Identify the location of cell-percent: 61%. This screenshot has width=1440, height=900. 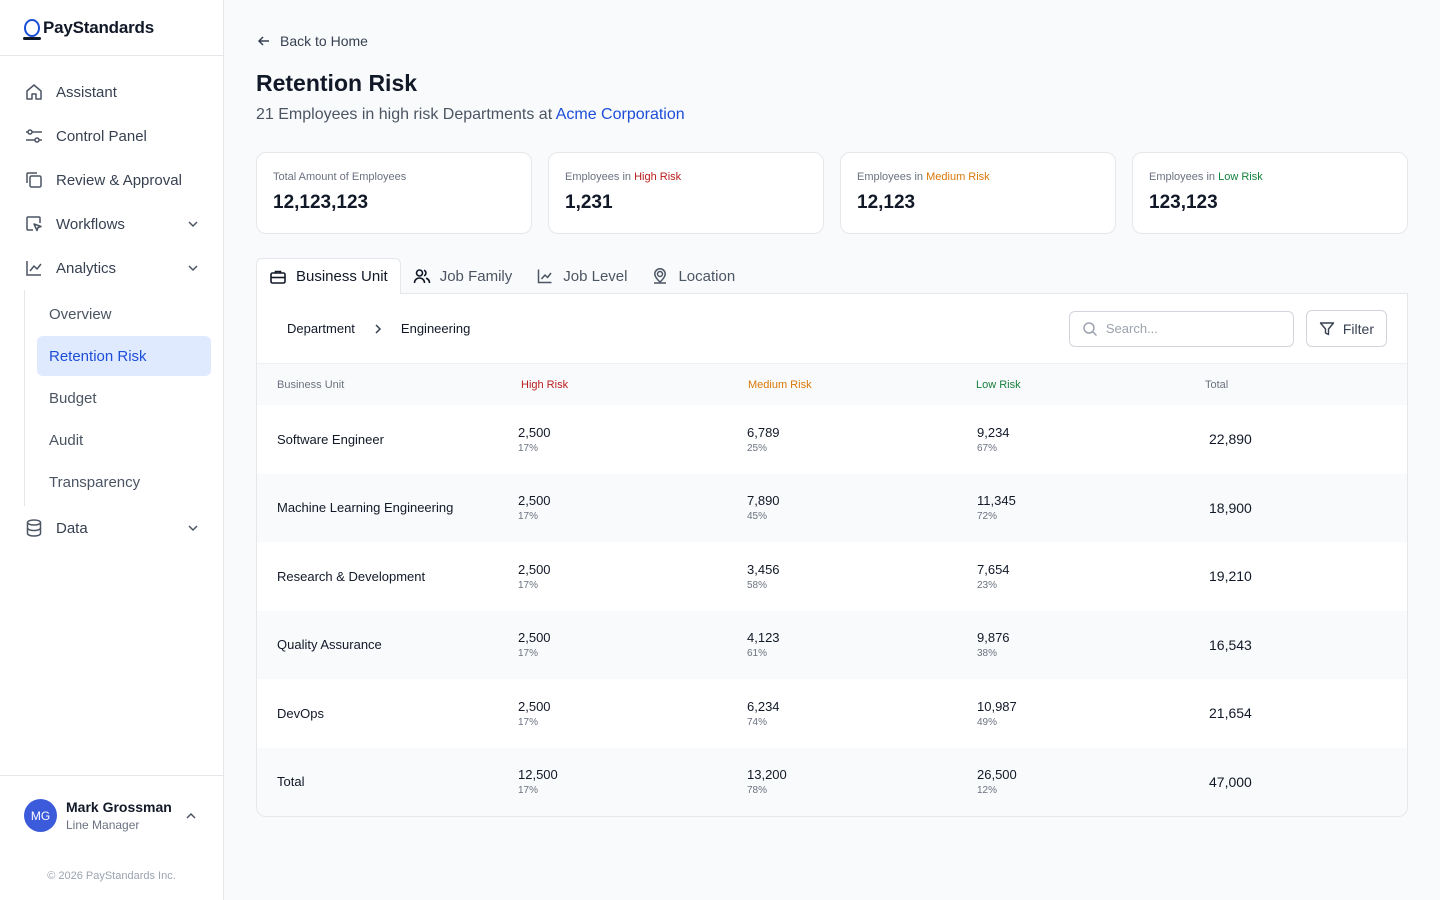
(757, 654).